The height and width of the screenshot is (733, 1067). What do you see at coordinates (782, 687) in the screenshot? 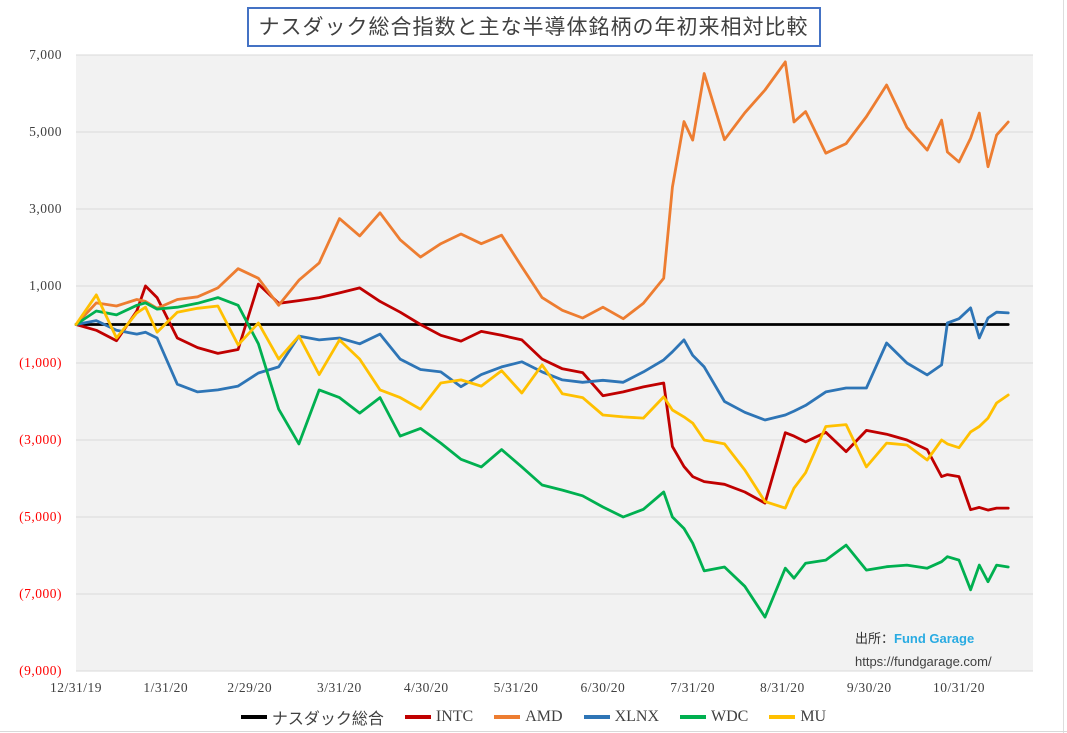
I see `x-tick-label: 8/31/20` at bounding box center [782, 687].